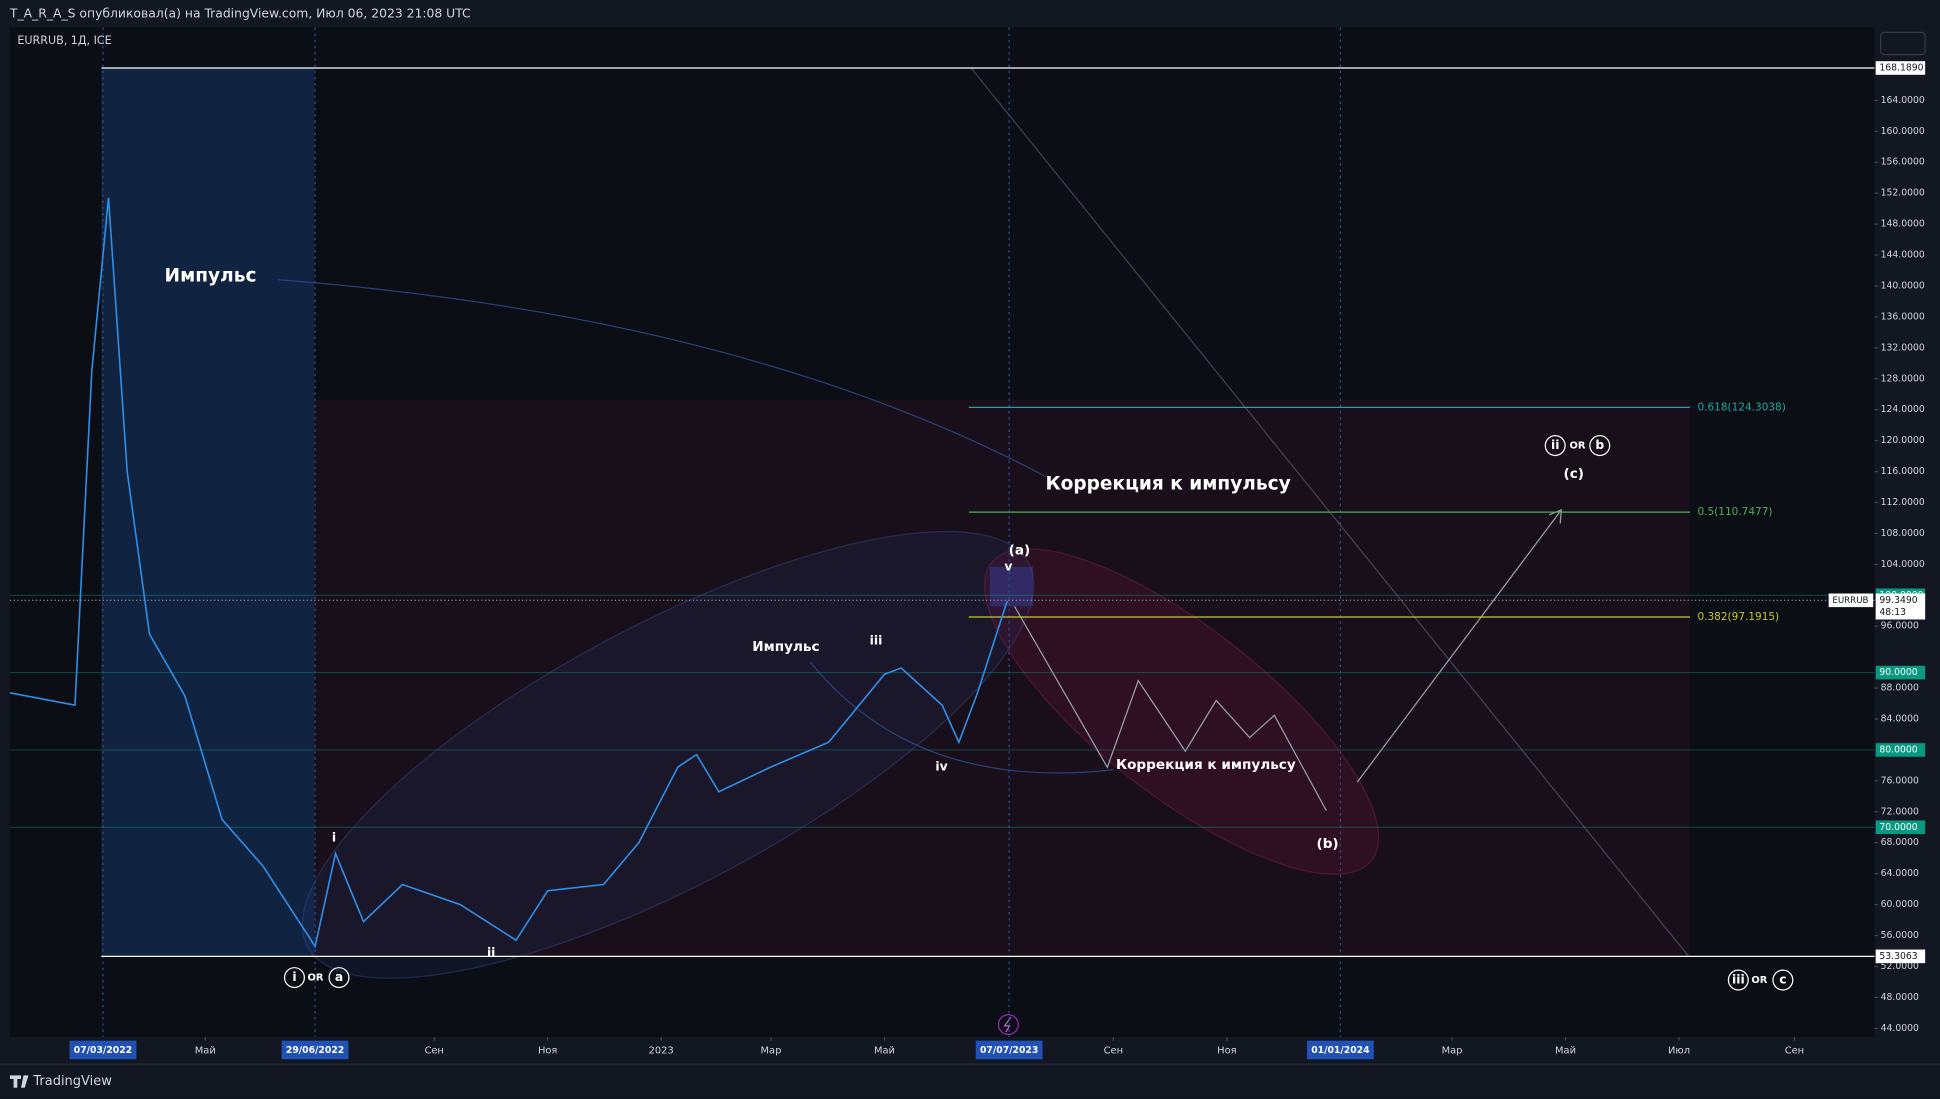 Image resolution: width=1940 pixels, height=1099 pixels. I want to click on date-marker-label: 07/03/2022, so click(103, 1050).